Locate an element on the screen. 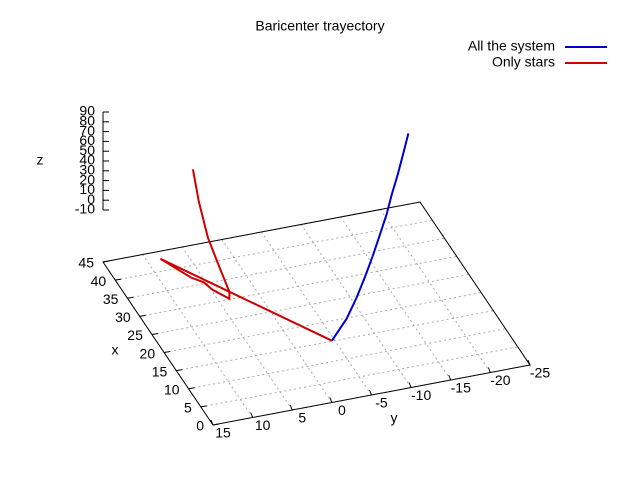 The width and height of the screenshot is (640, 480). x-tick-label: 10 is located at coordinates (172, 389).